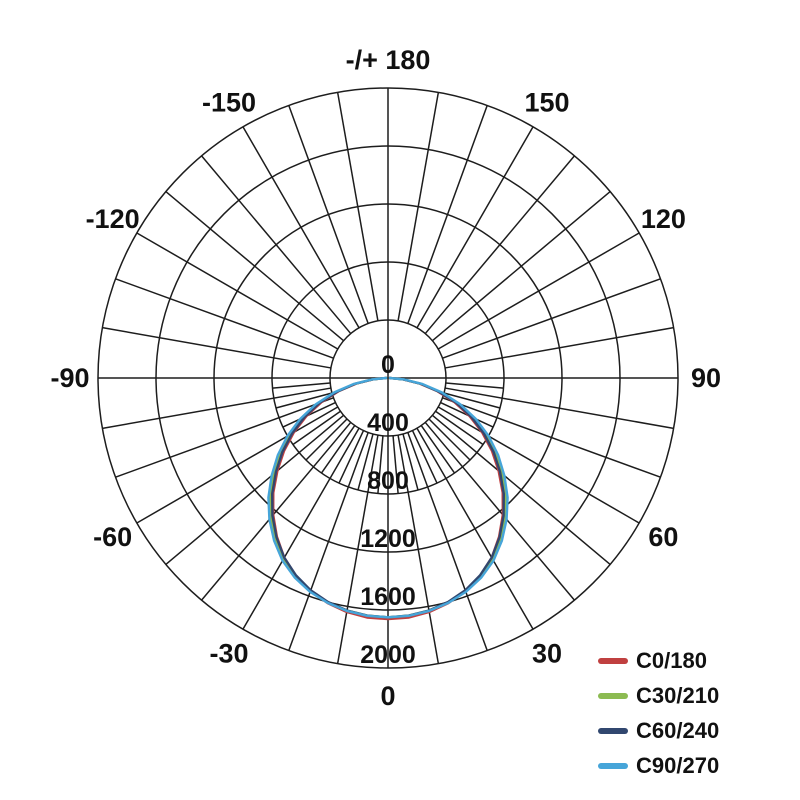 Image resolution: width=800 pixels, height=800 pixels. Describe the element at coordinates (69, 378) in the screenshot. I see `angle-label: -90` at that location.